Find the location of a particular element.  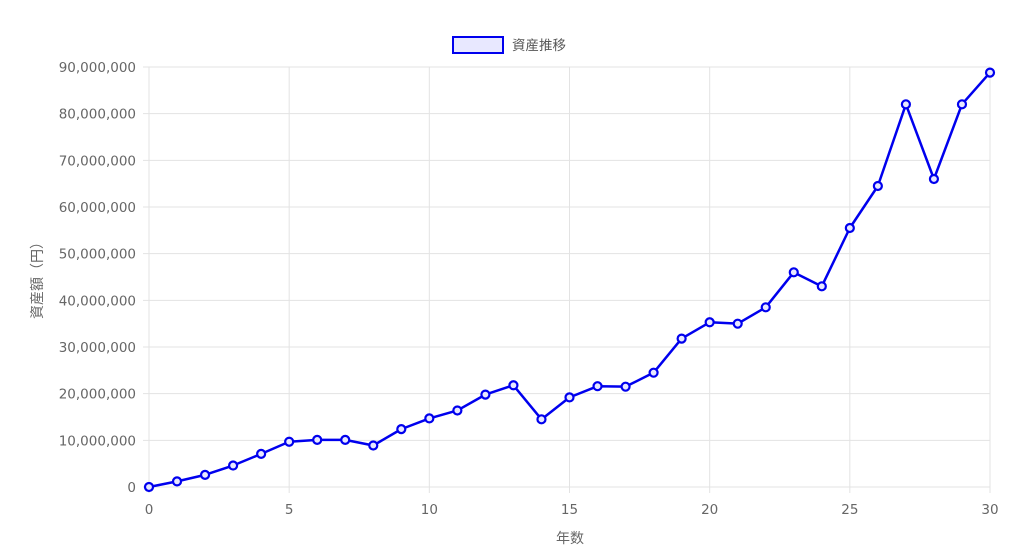

legend-swatch is located at coordinates (478, 45).